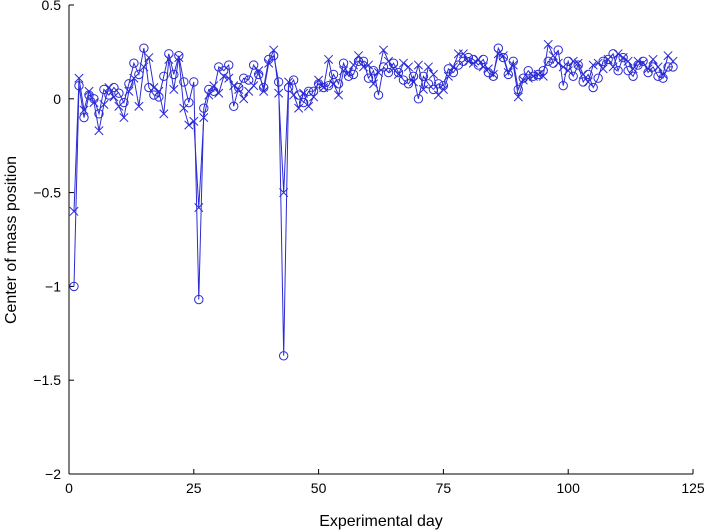  What do you see at coordinates (53, 474) in the screenshot?
I see `y-tick-label: −2` at bounding box center [53, 474].